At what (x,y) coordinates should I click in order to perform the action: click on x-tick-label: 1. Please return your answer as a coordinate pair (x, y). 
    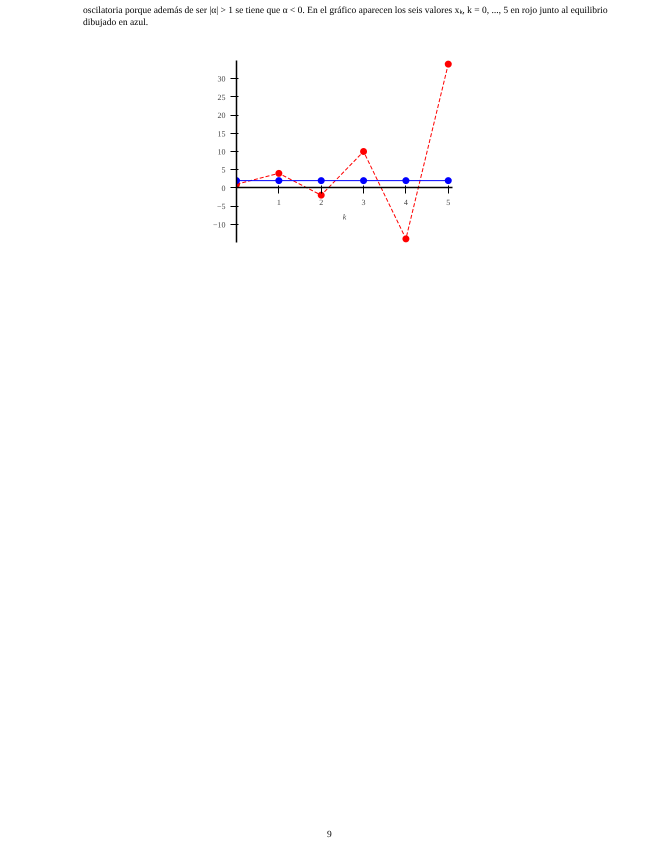
    Looking at the image, I should click on (278, 202).